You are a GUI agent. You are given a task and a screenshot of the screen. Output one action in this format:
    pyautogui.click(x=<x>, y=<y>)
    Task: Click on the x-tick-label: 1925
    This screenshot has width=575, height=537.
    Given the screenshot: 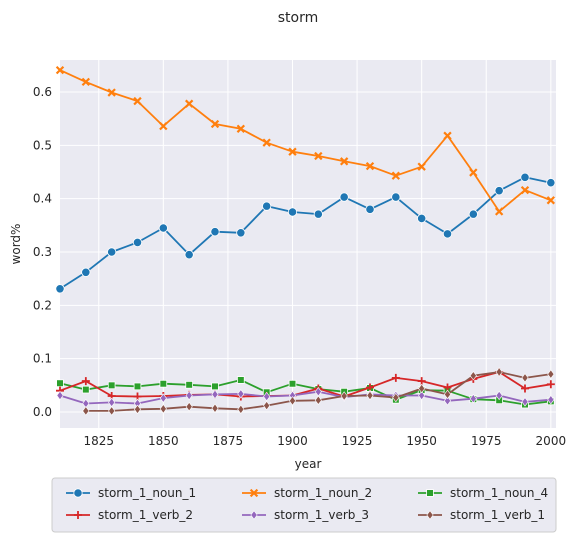 What is the action you would take?
    pyautogui.click(x=357, y=441)
    